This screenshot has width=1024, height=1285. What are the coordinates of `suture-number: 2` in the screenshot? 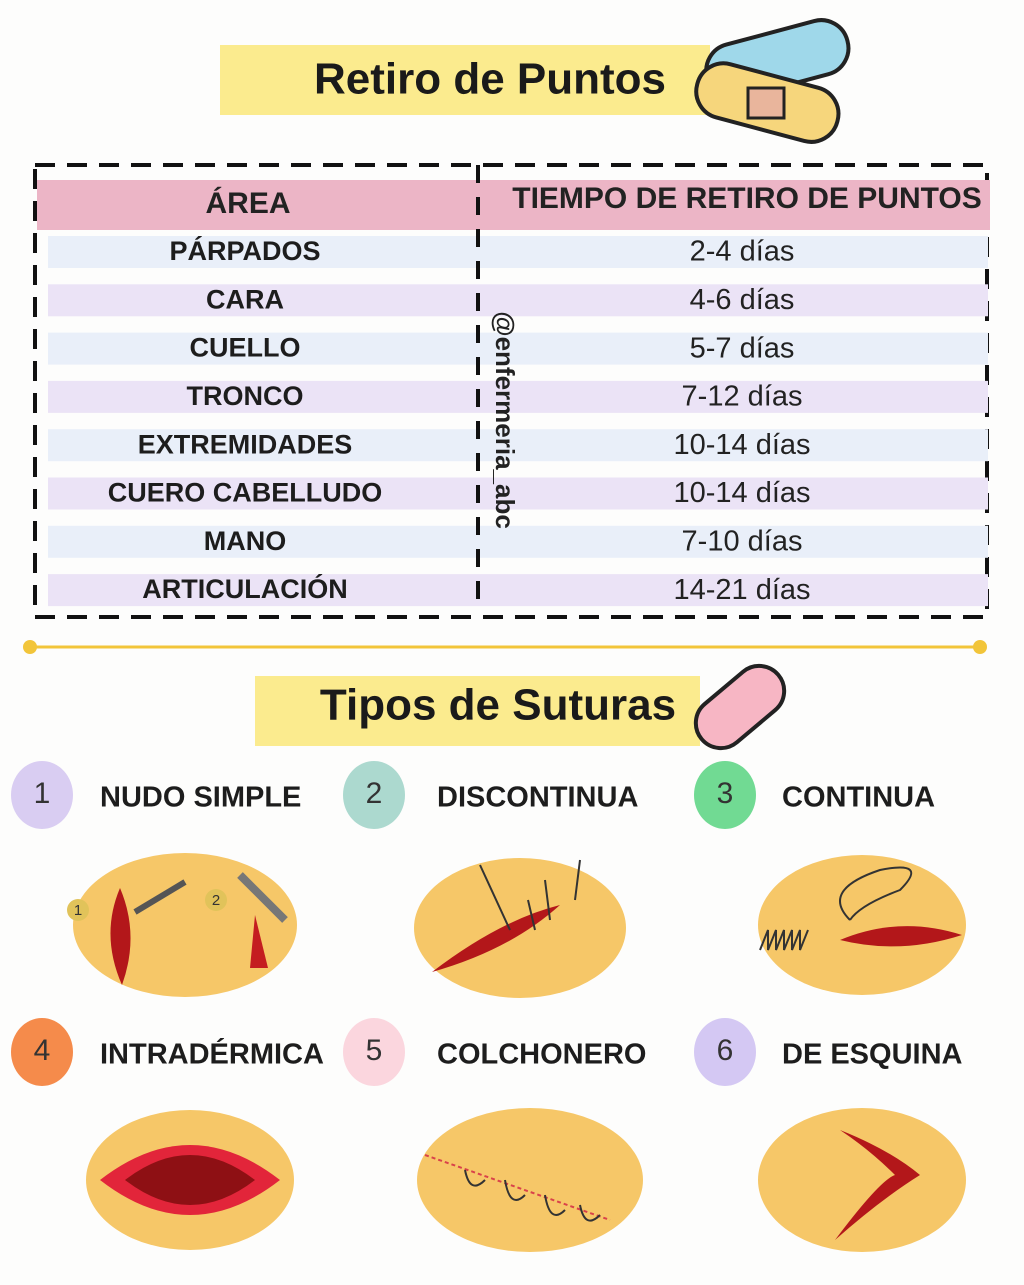 It's located at (374, 793).